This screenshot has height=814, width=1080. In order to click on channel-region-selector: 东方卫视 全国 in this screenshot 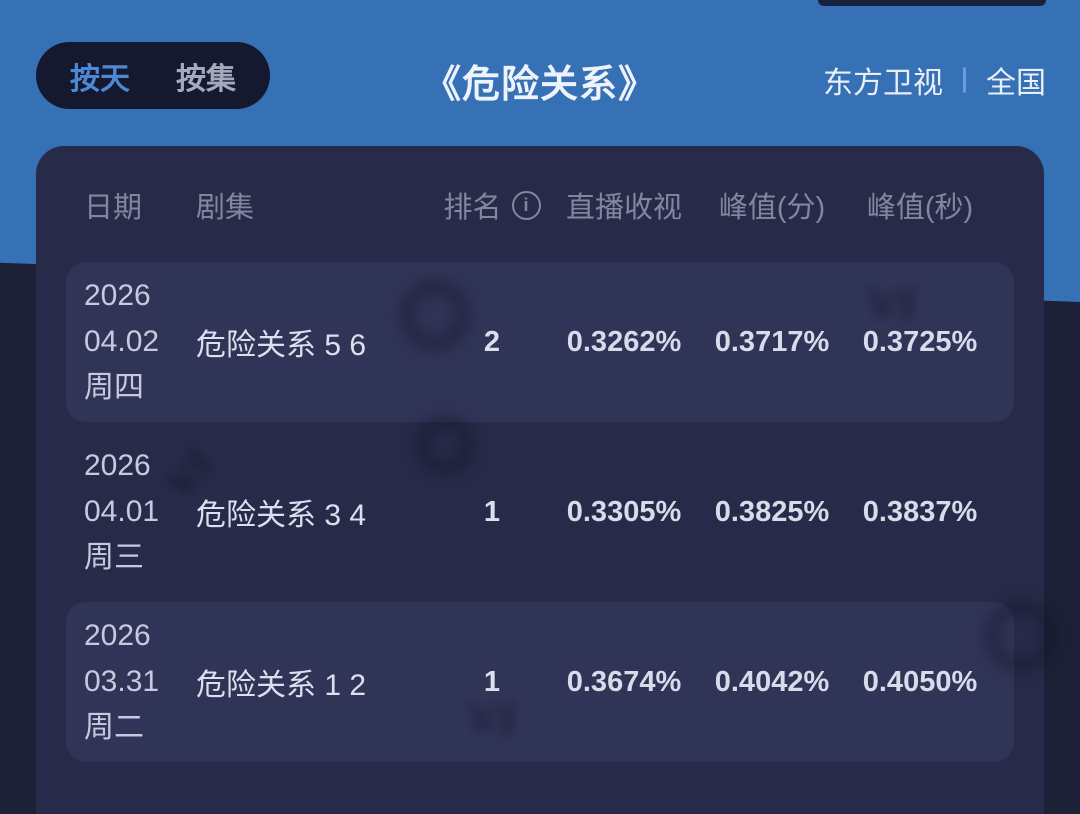, I will do `click(934, 80)`.